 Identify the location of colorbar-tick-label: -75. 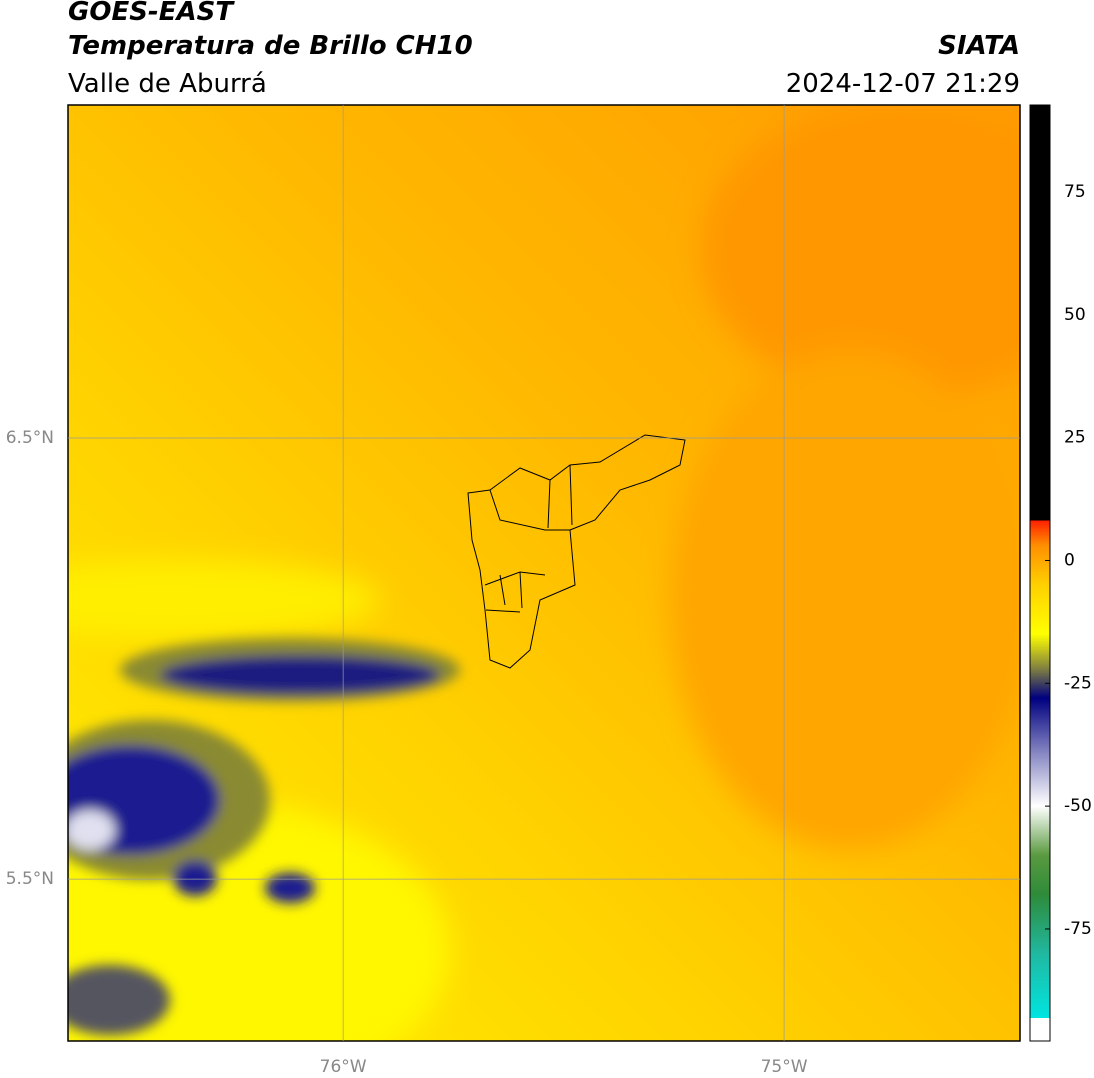
(1078, 929).